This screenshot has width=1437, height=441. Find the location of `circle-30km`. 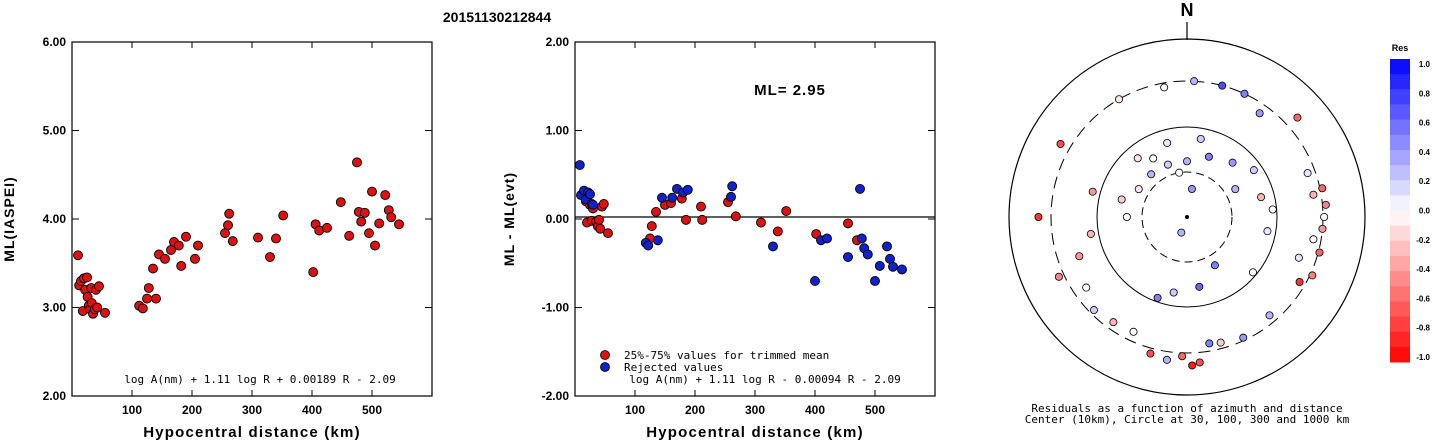

circle-30km is located at coordinates (1187, 217).